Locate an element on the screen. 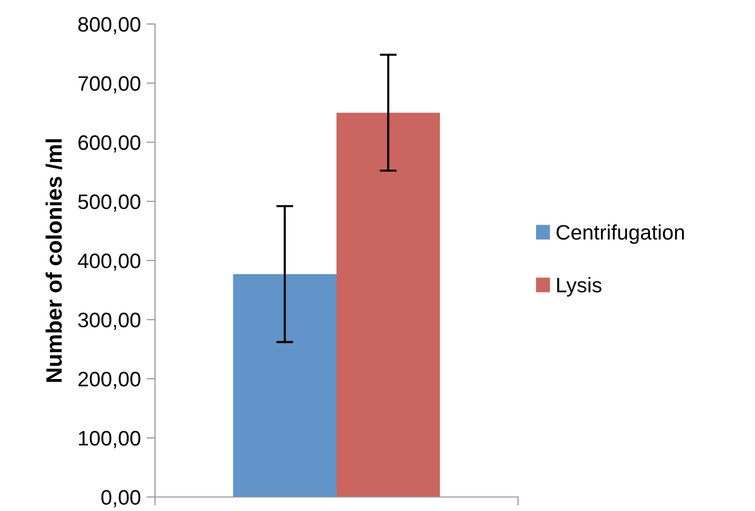  legend-label: Centrifugation is located at coordinates (620, 234).